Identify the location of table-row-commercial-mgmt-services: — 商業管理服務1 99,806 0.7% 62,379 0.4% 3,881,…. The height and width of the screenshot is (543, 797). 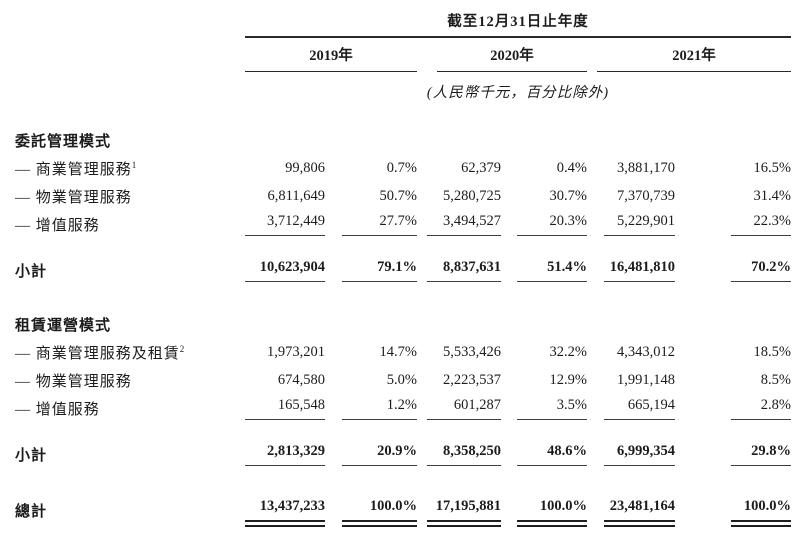
(406, 168).